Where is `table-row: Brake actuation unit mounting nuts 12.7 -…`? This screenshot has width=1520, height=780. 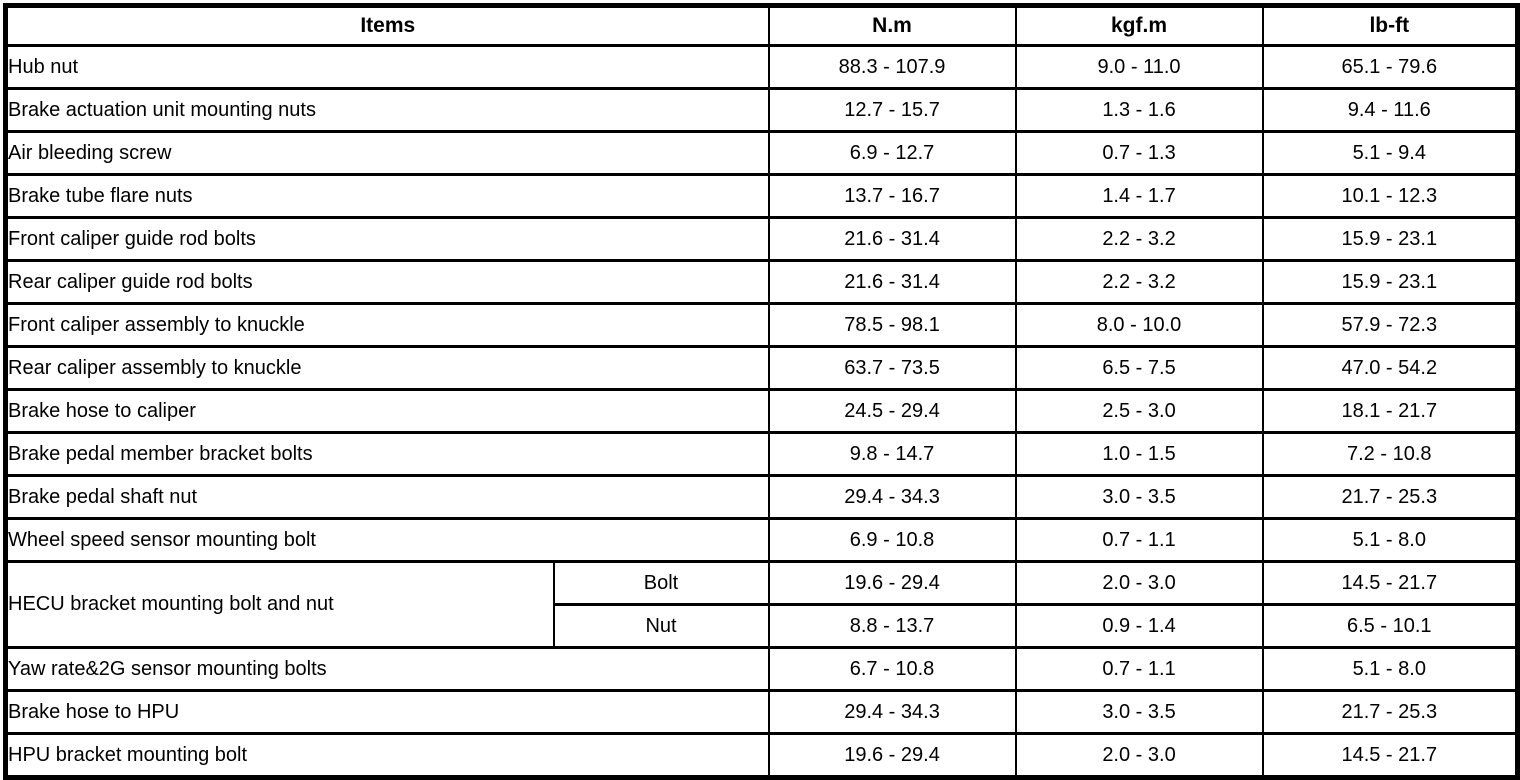 table-row: Brake actuation unit mounting nuts 12.7 -… is located at coordinates (761, 110).